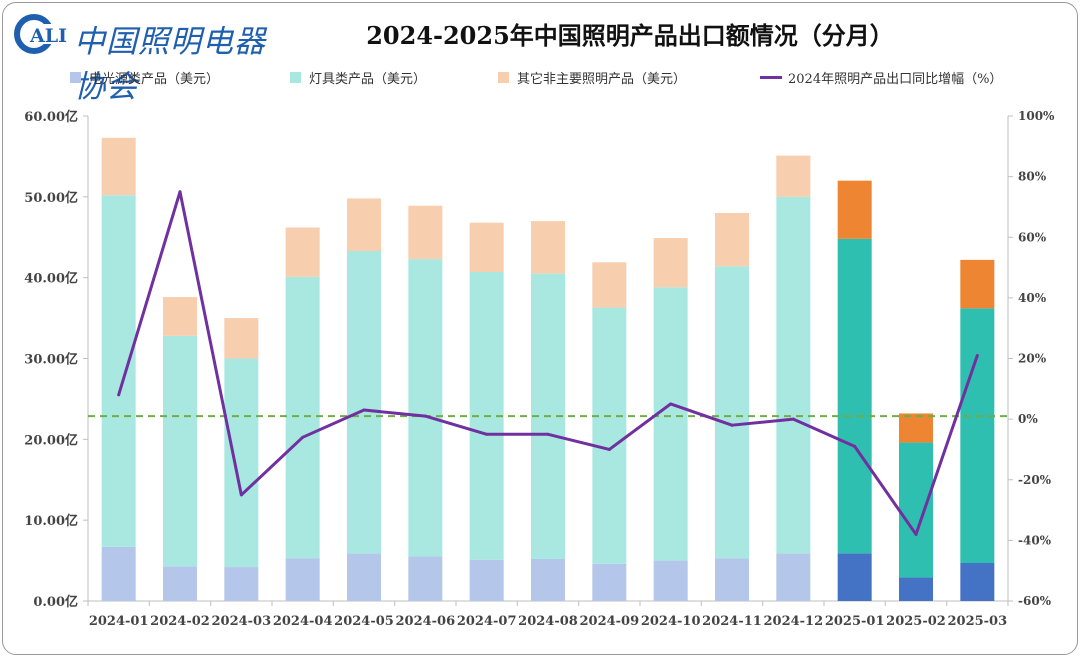 The image size is (1080, 657). I want to click on y-right-tick-label: -60%, so click(1035, 601).